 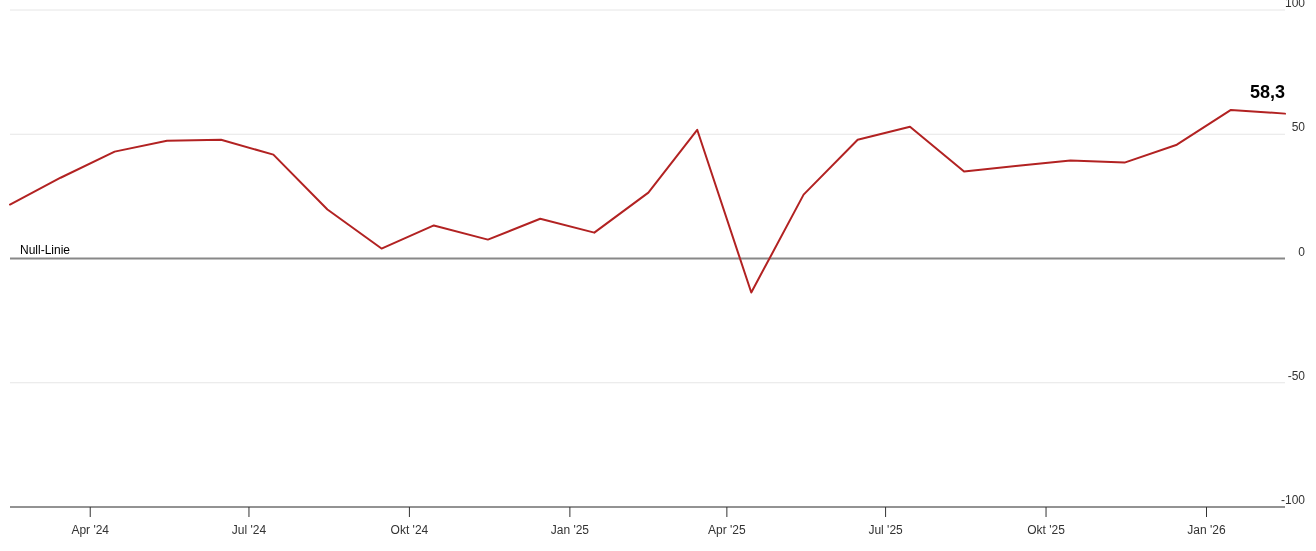 I want to click on y-tick-label: -50, so click(x=1296, y=375).